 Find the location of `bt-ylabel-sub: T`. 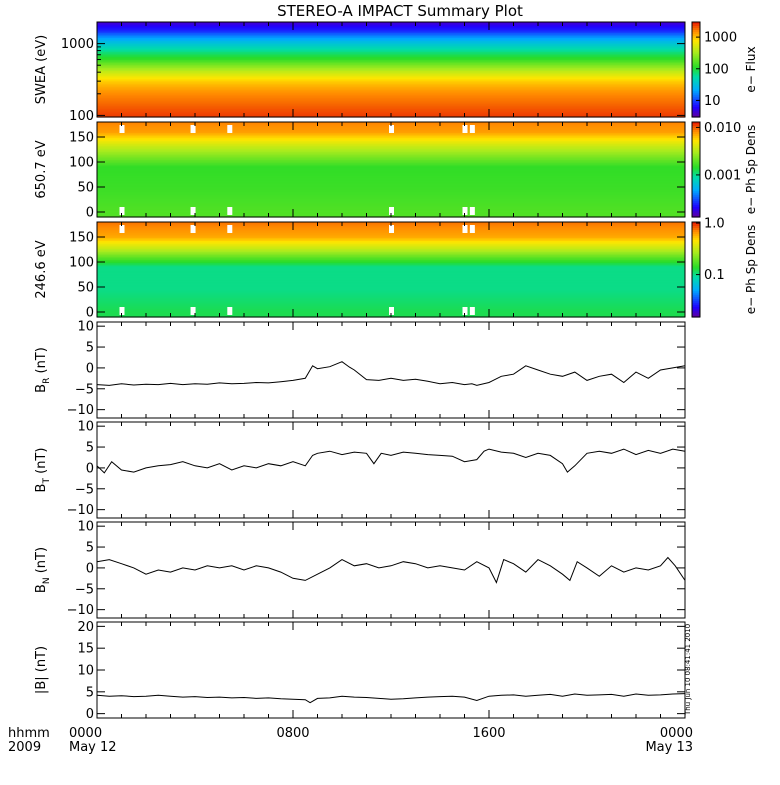

bt-ylabel-sub: T is located at coordinates (47, 481).